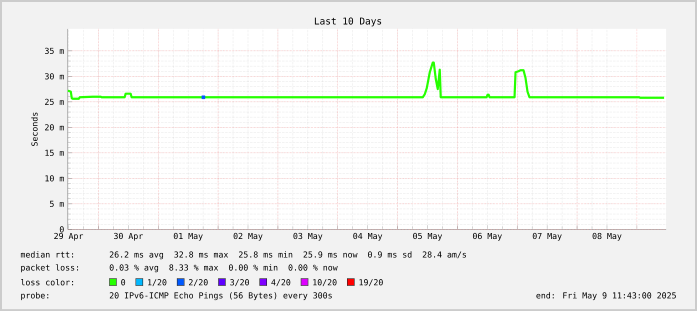 The width and height of the screenshot is (697, 311). Describe the element at coordinates (444, 254) in the screenshot. I see `text: 28.4 am/s` at that location.